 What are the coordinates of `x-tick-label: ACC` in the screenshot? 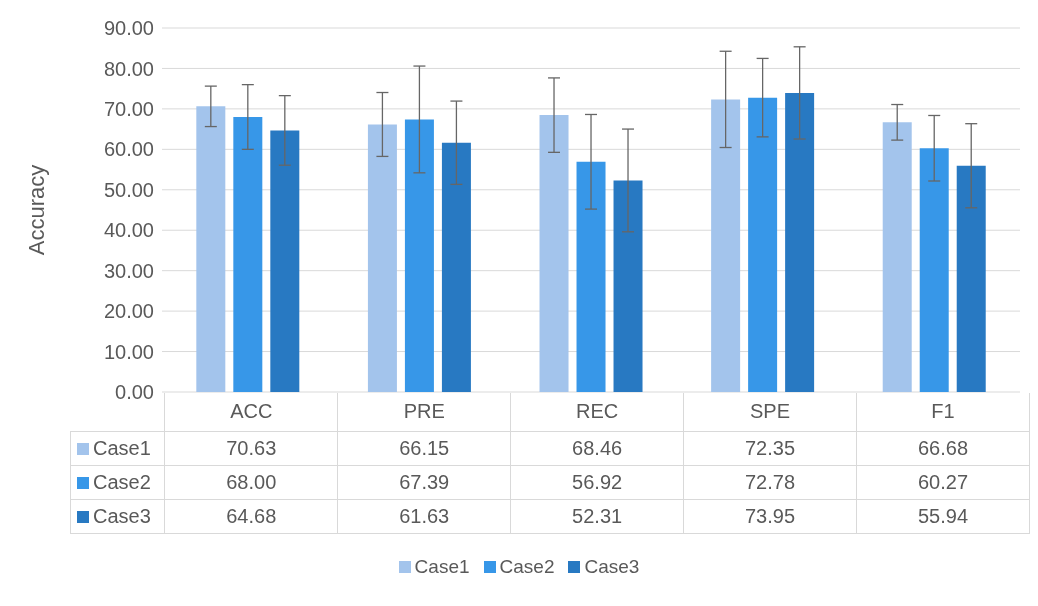 It's located at (251, 412).